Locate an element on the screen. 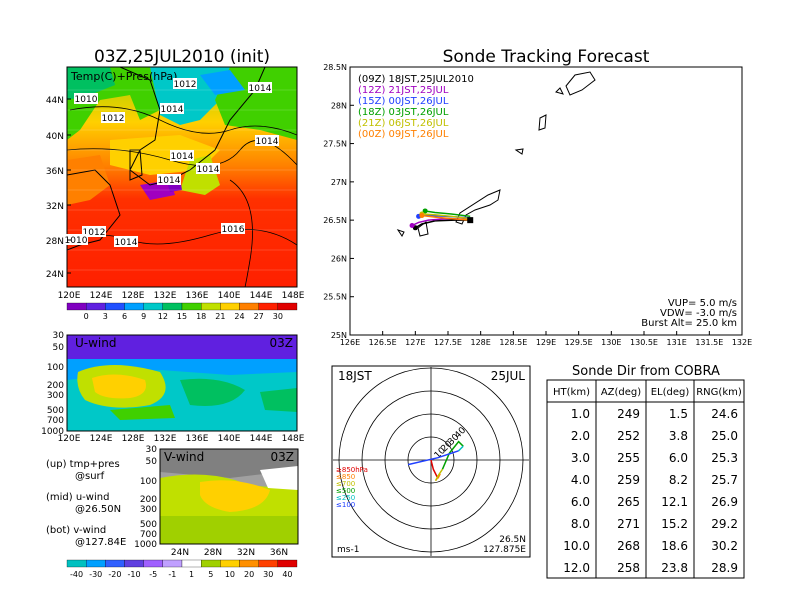 This screenshot has height=612, width=792. track-lon-tick: 128.5E is located at coordinates (513, 342).